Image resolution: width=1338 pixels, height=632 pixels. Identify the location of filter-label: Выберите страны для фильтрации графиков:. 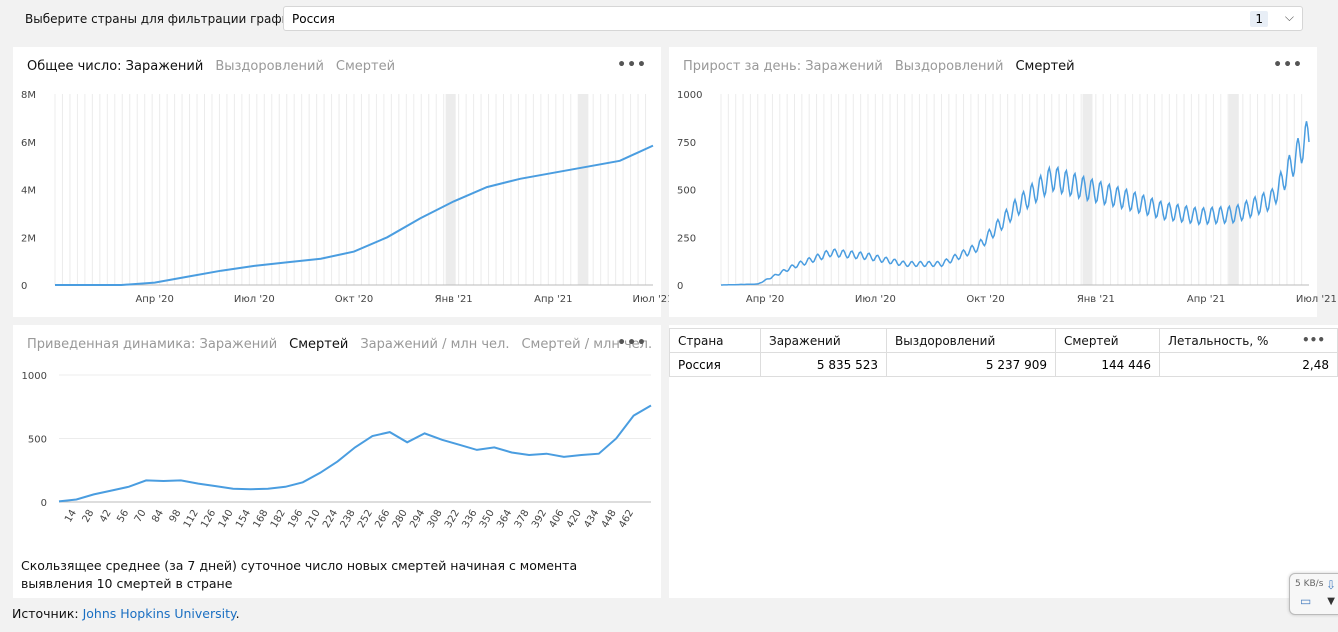
(170, 19).